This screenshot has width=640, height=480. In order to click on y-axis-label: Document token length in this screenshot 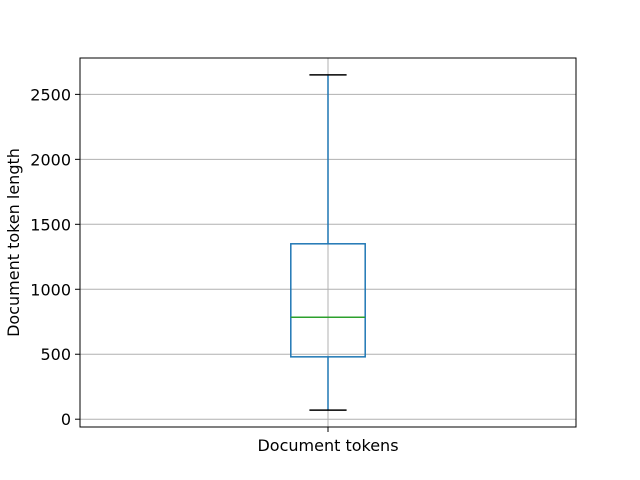, I will do `click(13, 242)`.